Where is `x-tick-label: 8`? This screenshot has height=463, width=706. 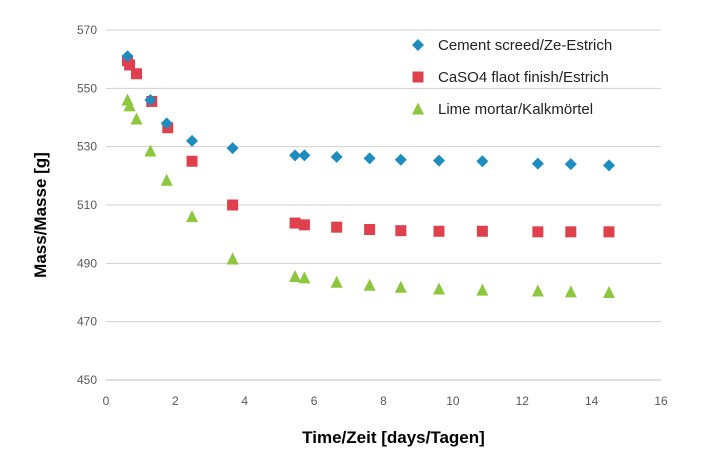
x-tick-label: 8 is located at coordinates (383, 401).